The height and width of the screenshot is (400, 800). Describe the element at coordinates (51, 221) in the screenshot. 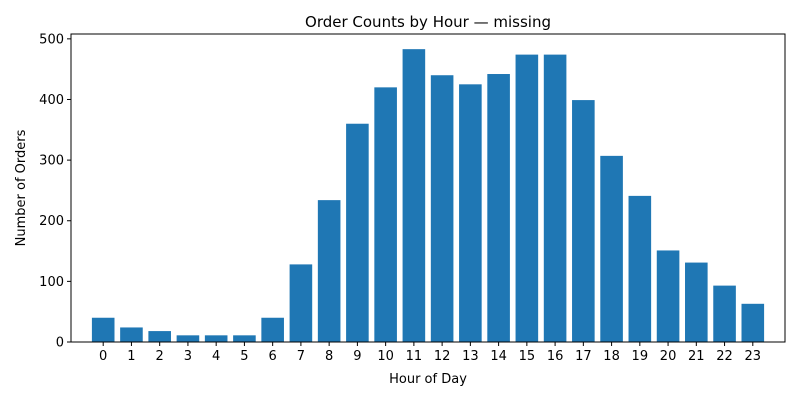

I see `y-tick-label: 200` at that location.